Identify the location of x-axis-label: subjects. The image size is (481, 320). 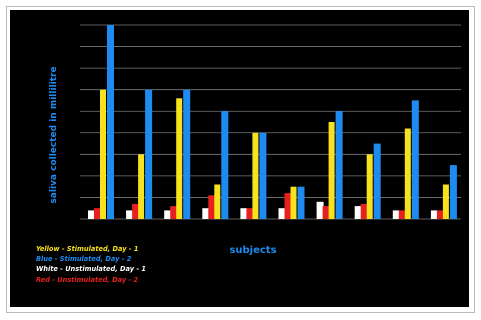
(252, 250).